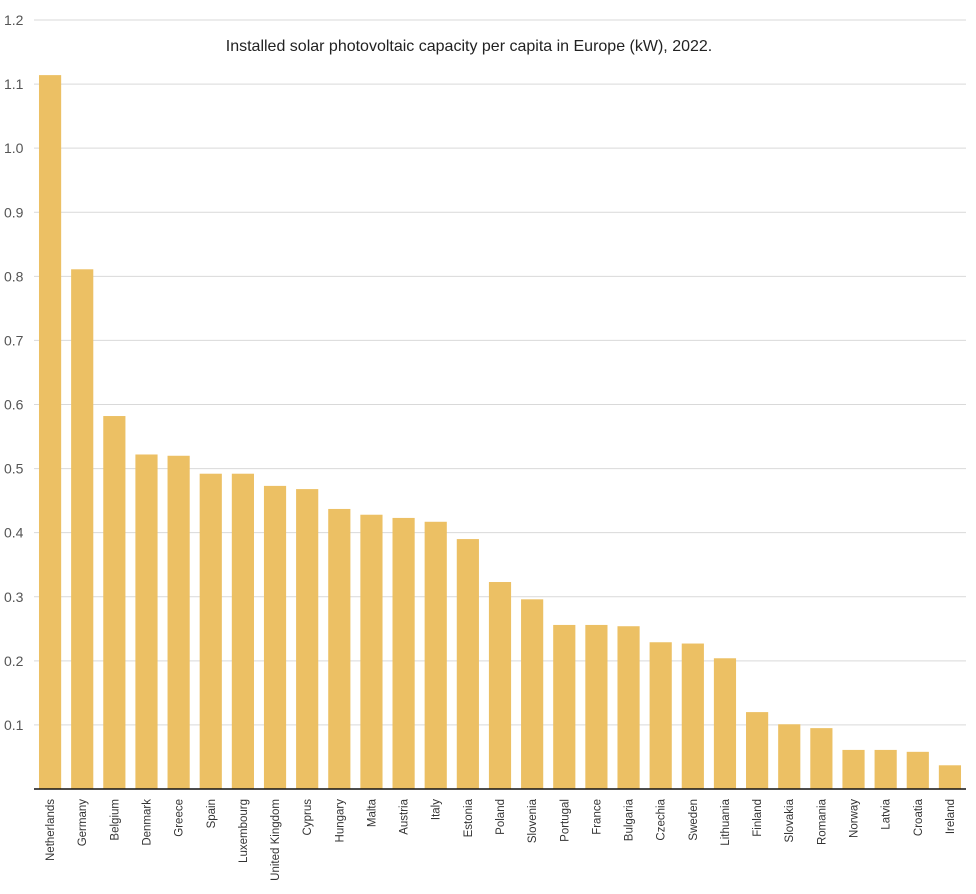 This screenshot has width=976, height=894. What do you see at coordinates (469, 817) in the screenshot?
I see `x-tick-label: Estonia` at bounding box center [469, 817].